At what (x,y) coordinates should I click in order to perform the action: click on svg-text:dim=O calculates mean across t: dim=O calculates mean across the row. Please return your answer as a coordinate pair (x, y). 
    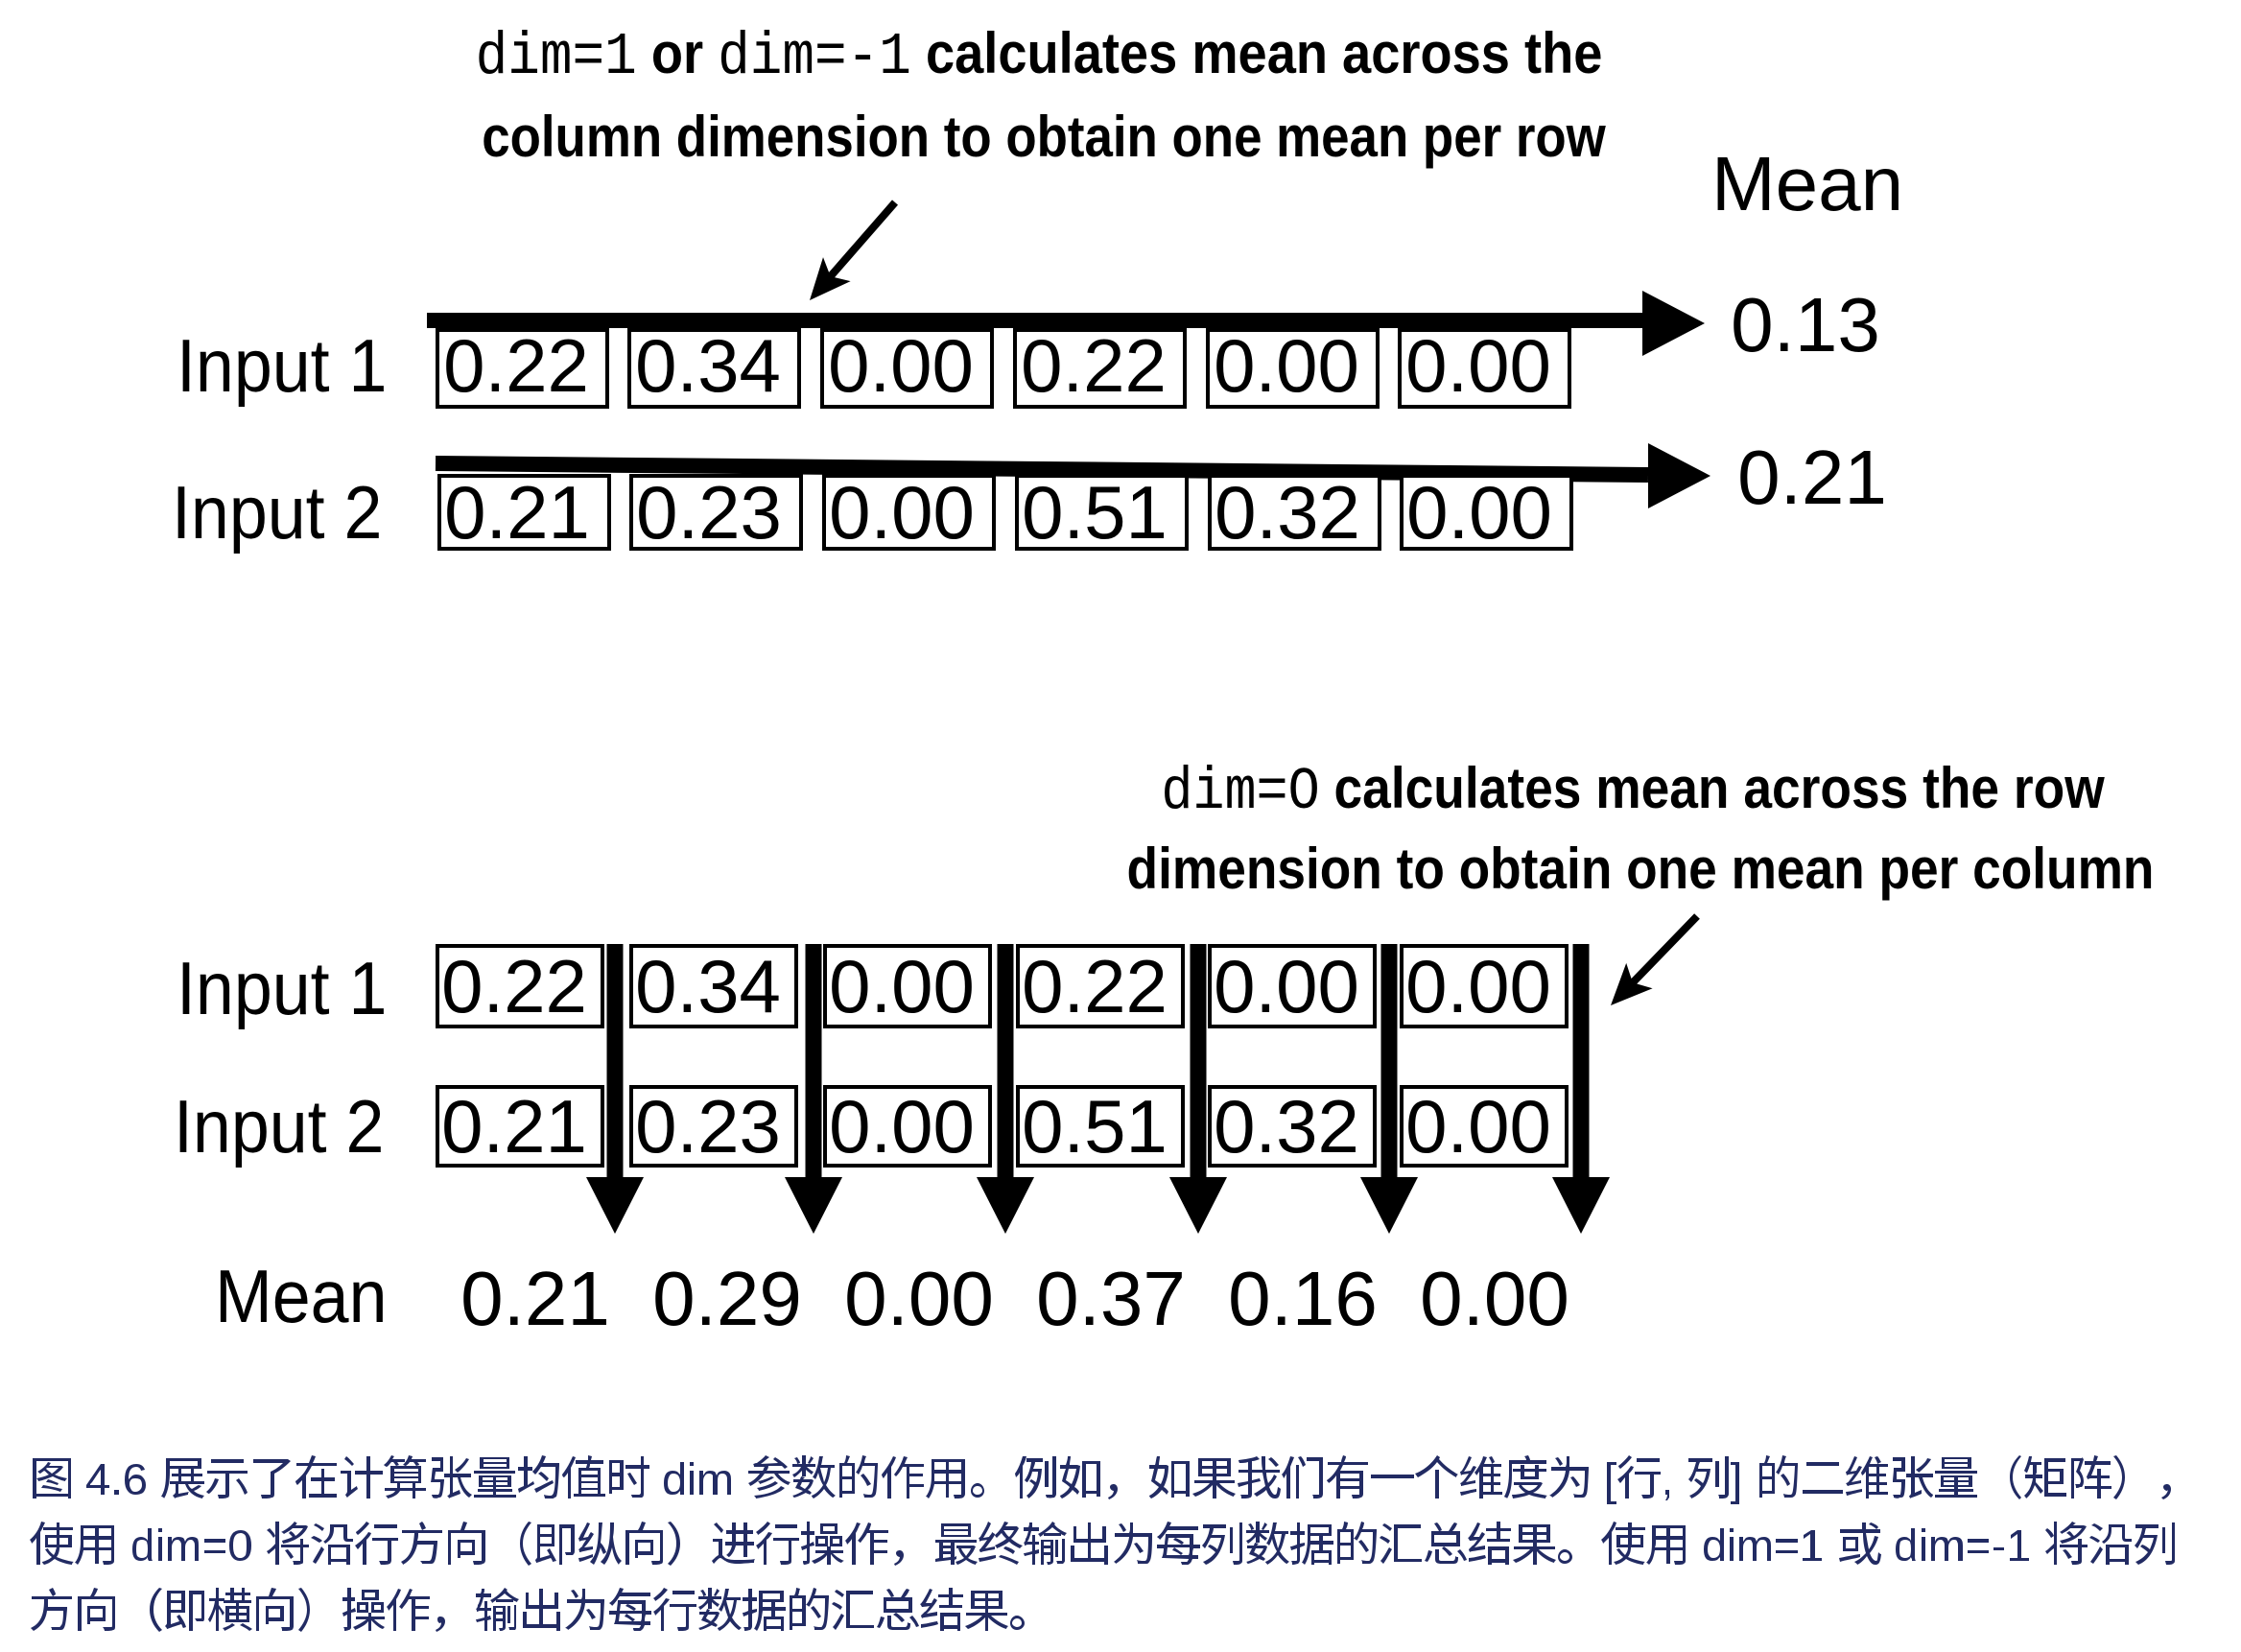
    Looking at the image, I should click on (1633, 792).